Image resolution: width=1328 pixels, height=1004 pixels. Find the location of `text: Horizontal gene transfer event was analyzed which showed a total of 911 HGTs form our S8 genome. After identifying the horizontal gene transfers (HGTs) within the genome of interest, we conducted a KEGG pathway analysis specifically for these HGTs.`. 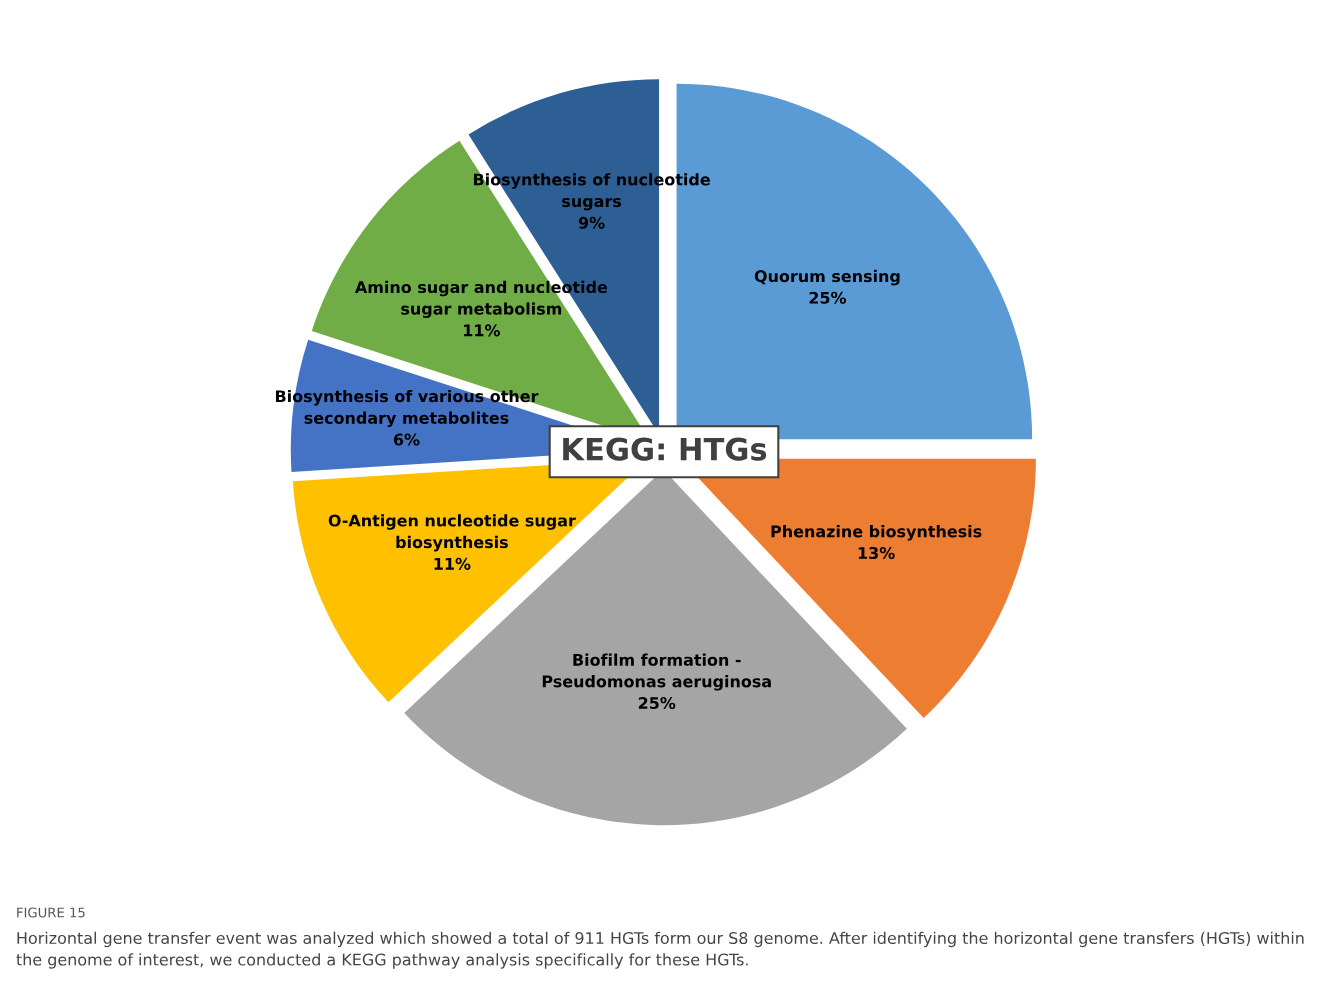

text: Horizontal gene transfer event was analyzed which showed a total of 911 HGTs form our S8 genome. After identifying the horizontal gene transfers (HGTs) within the genome of interest, we conducted a KEGG pathway analysis specifically for these HGTs. is located at coordinates (660, 950).